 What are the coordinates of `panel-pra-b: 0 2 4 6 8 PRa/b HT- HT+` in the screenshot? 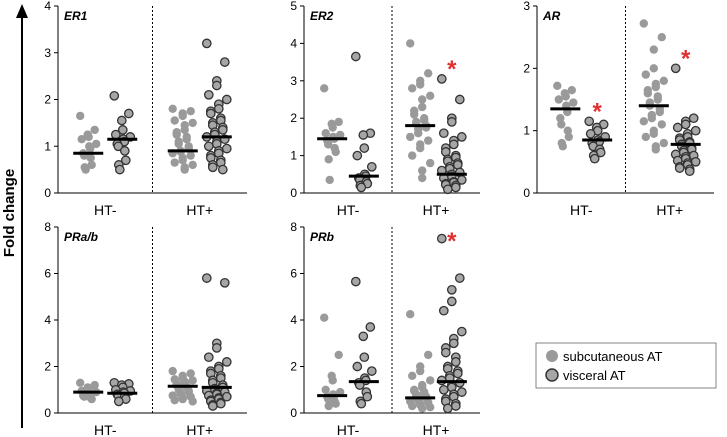 It's located at (145, 328).